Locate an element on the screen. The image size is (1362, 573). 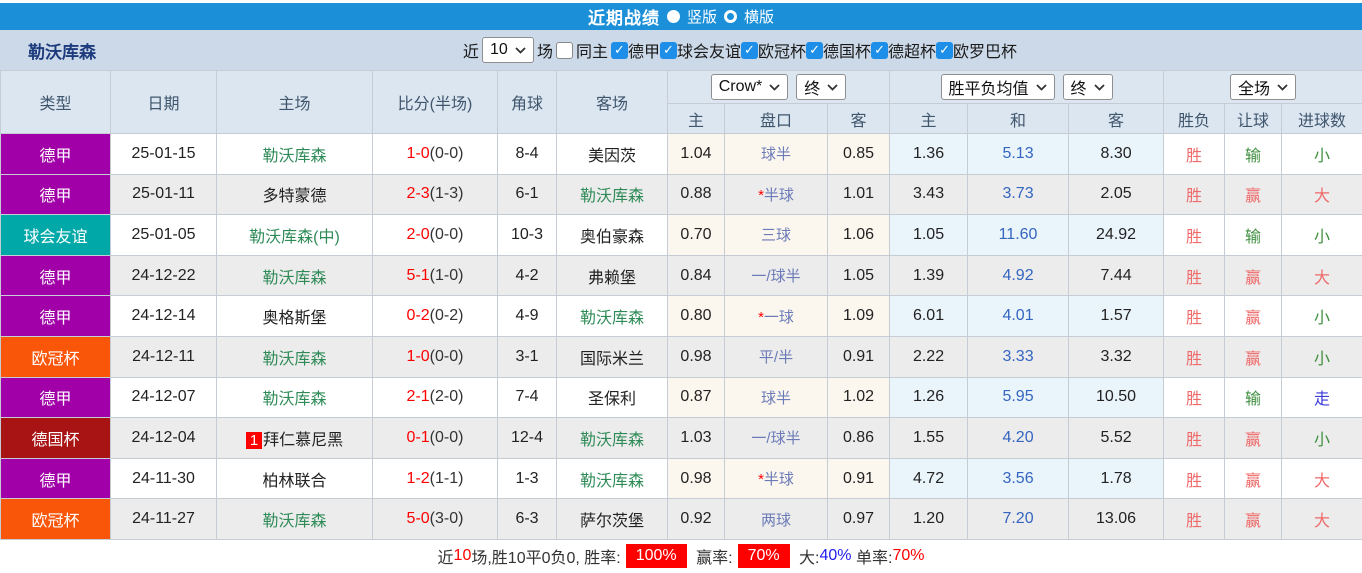
avg-away-odds: 1.78 is located at coordinates (1116, 478).